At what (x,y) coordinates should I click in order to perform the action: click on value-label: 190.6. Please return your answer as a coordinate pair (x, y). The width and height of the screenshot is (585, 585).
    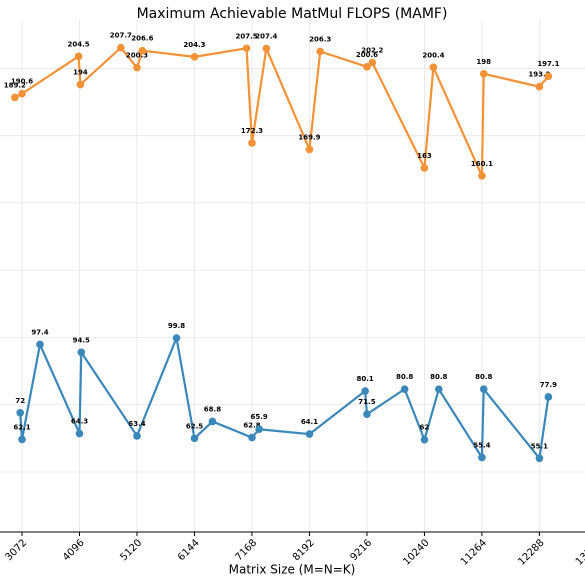
    Looking at the image, I should click on (22, 82).